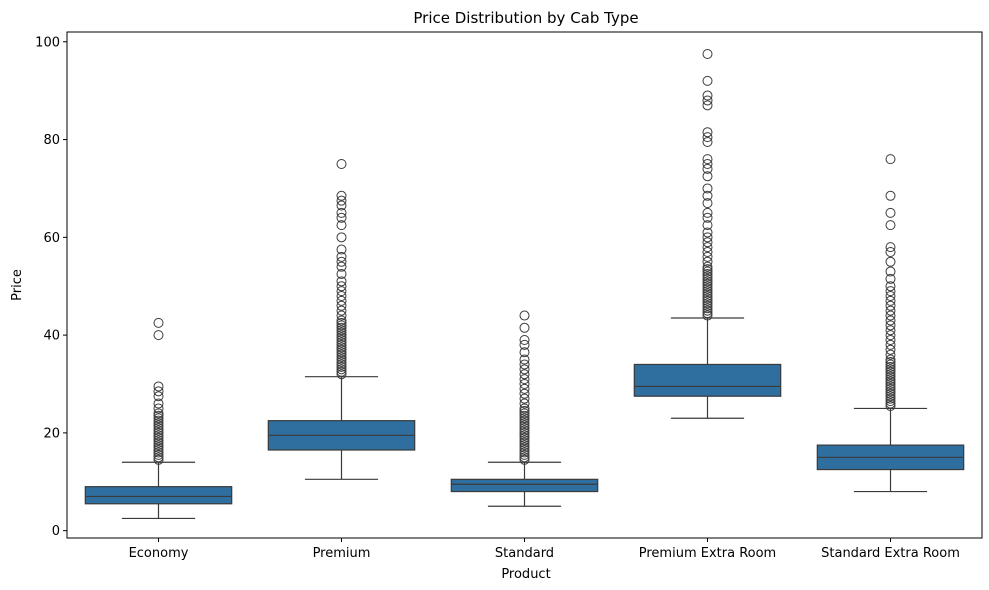 This screenshot has height=590, width=989. Describe the element at coordinates (51, 433) in the screenshot. I see `y-tick-label: 20` at that location.